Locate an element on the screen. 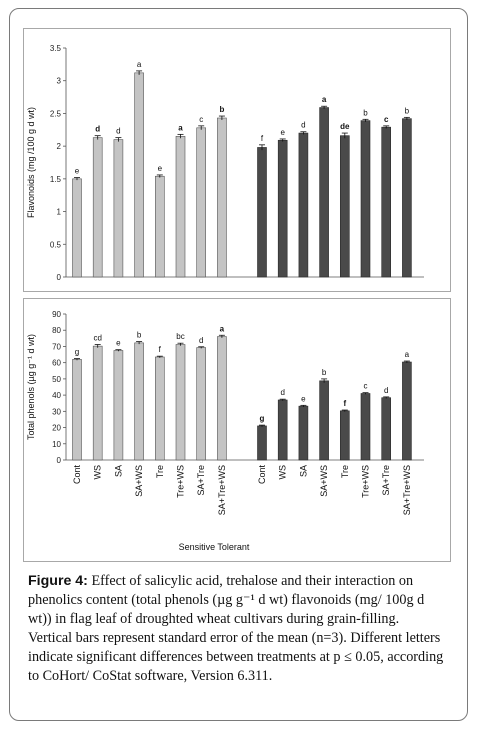  y-tick-label: 60 is located at coordinates (56, 363).